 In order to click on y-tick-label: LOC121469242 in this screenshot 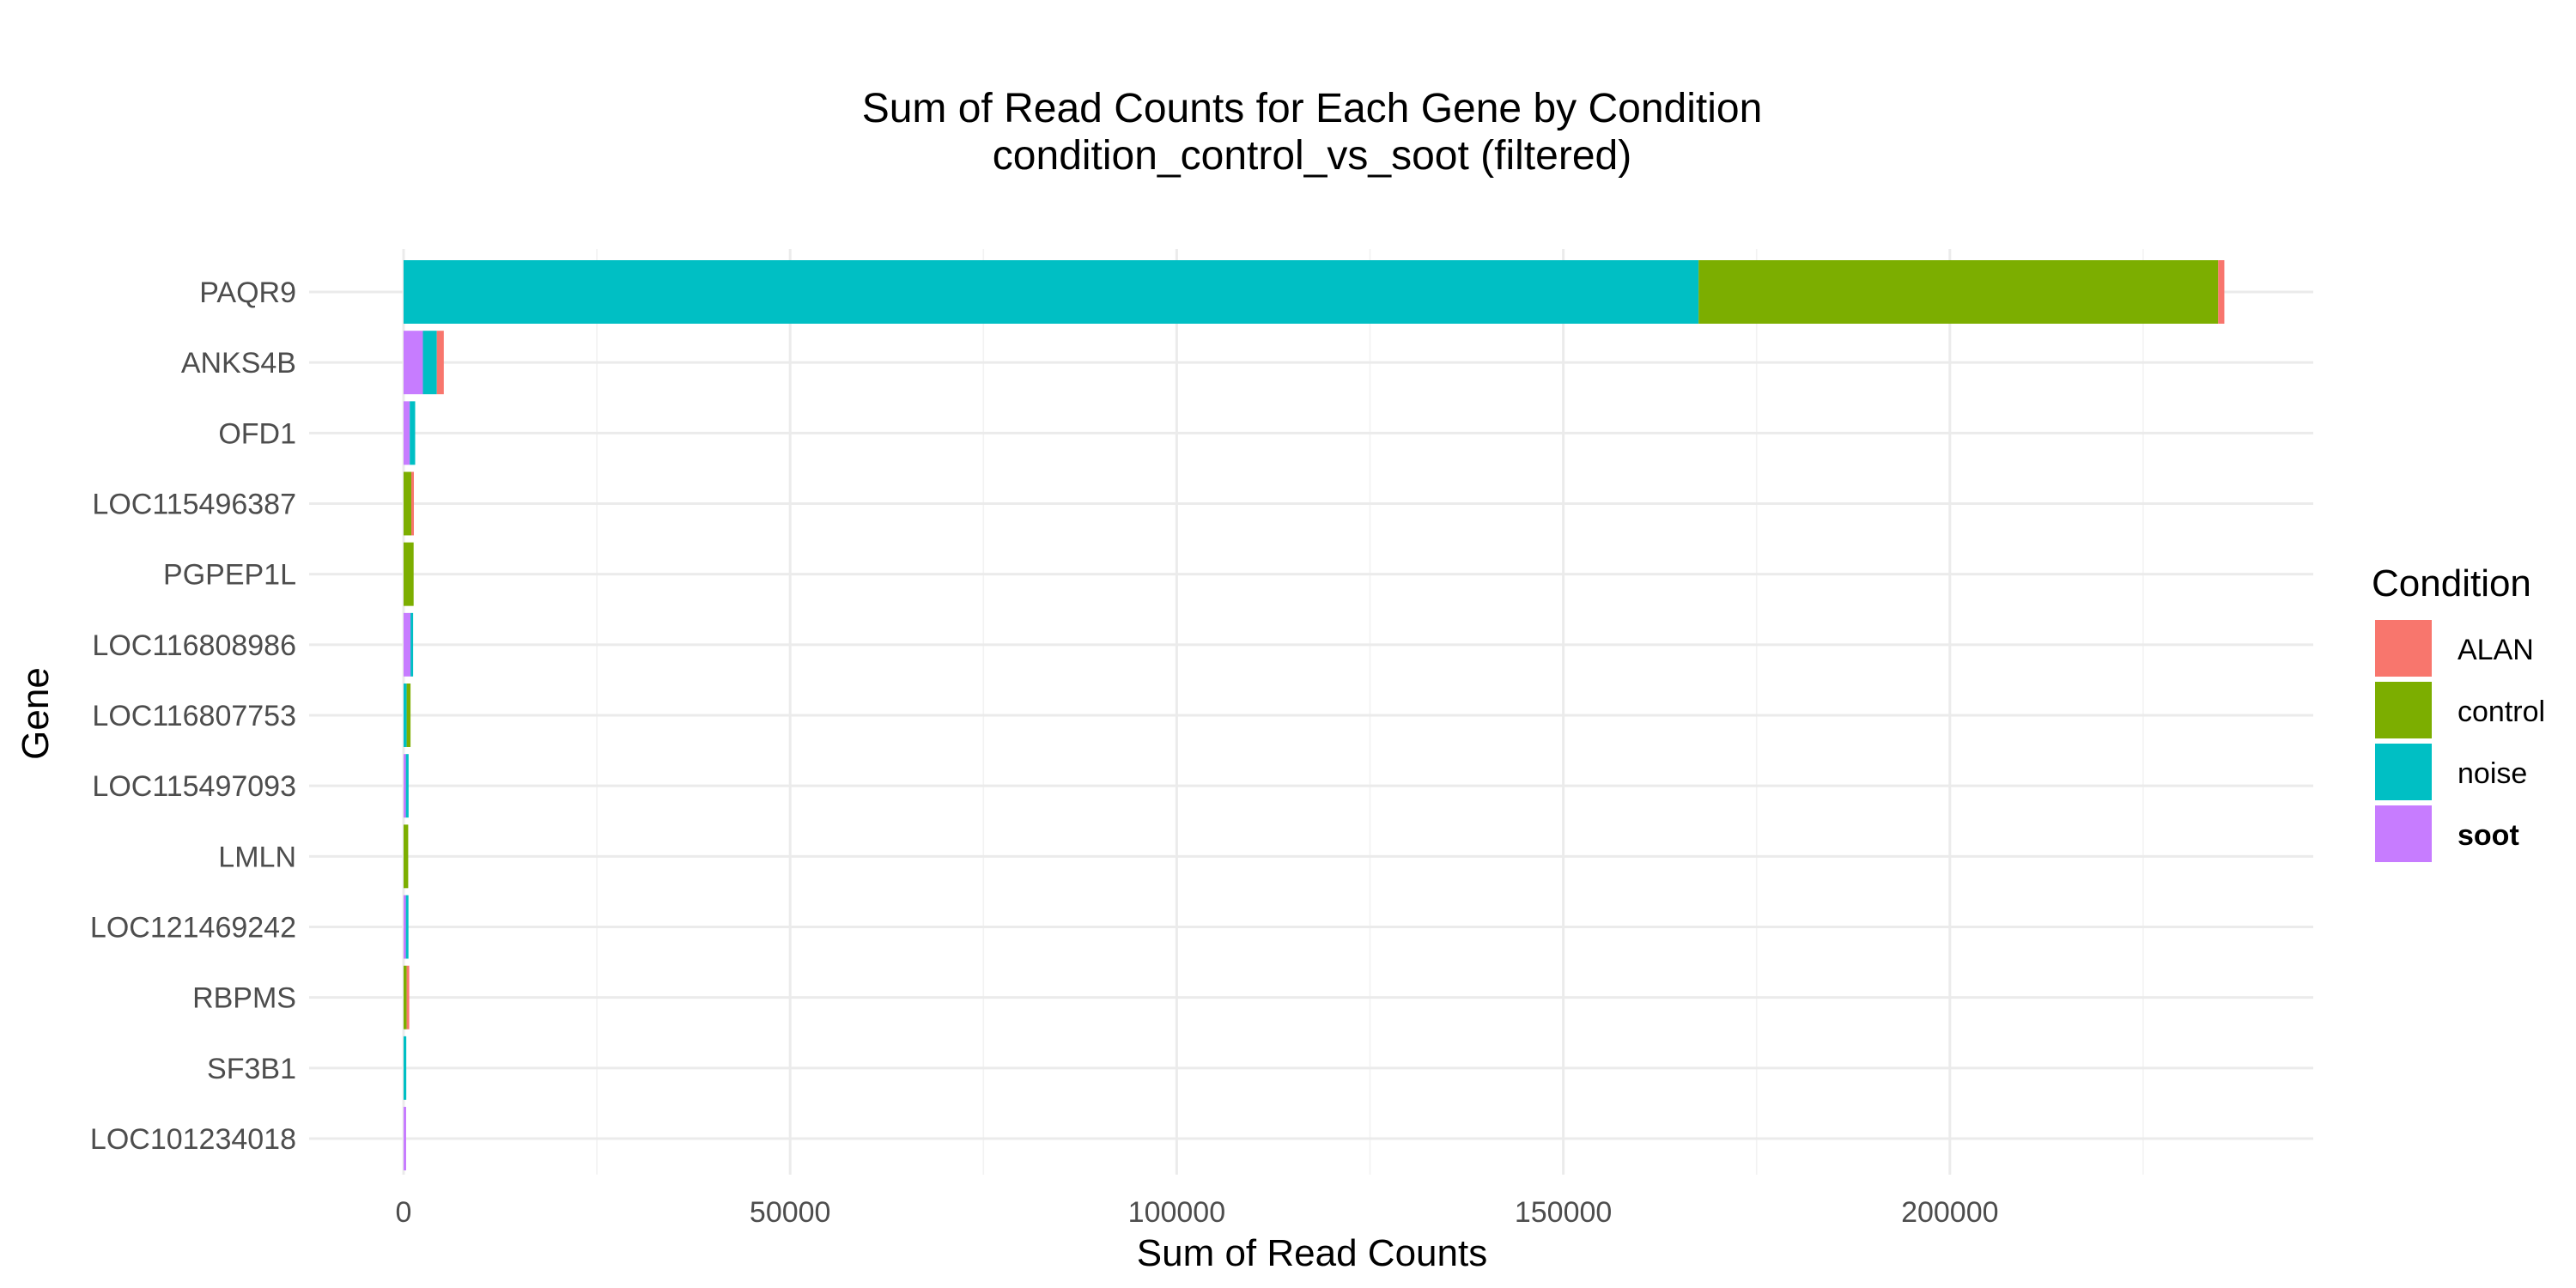, I will do `click(193, 929)`.